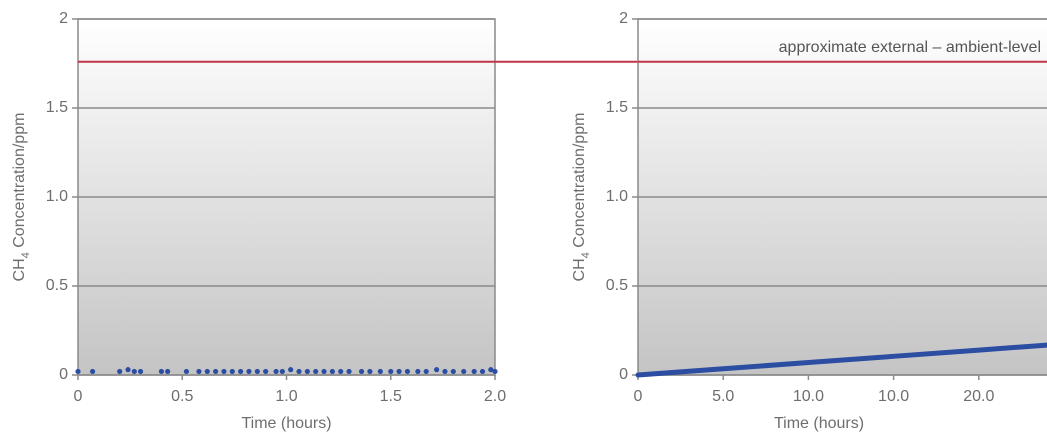  I want to click on x-tick-label: 20.0, so click(978, 396).